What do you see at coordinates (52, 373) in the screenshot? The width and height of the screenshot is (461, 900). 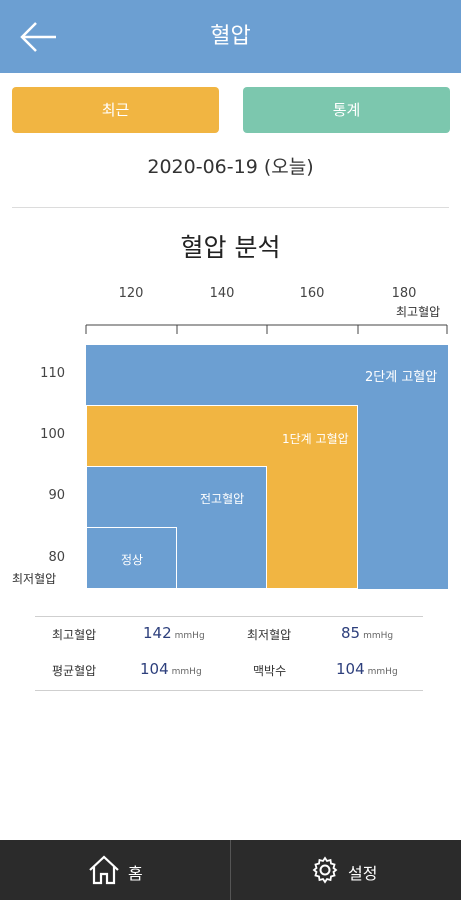 I see `y-tick-110: 110` at bounding box center [52, 373].